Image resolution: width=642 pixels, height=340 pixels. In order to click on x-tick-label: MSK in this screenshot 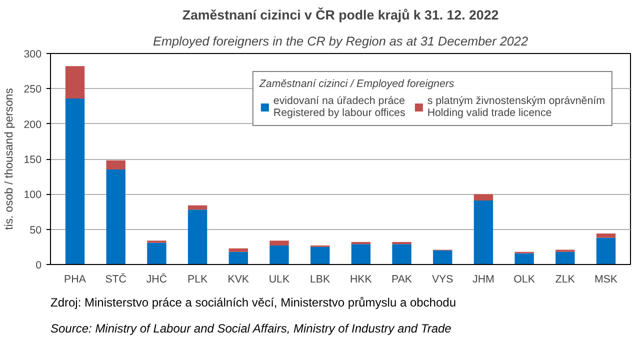, I will do `click(606, 280)`.